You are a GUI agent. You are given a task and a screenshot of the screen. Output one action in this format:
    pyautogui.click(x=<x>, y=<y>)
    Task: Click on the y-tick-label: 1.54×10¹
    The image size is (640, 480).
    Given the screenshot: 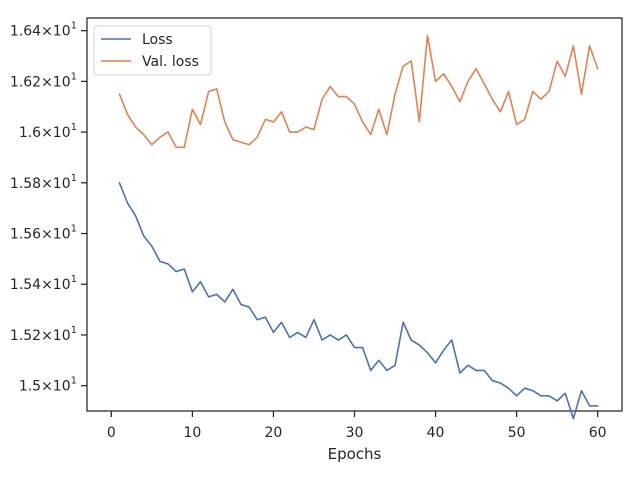 What is the action you would take?
    pyautogui.click(x=43, y=283)
    